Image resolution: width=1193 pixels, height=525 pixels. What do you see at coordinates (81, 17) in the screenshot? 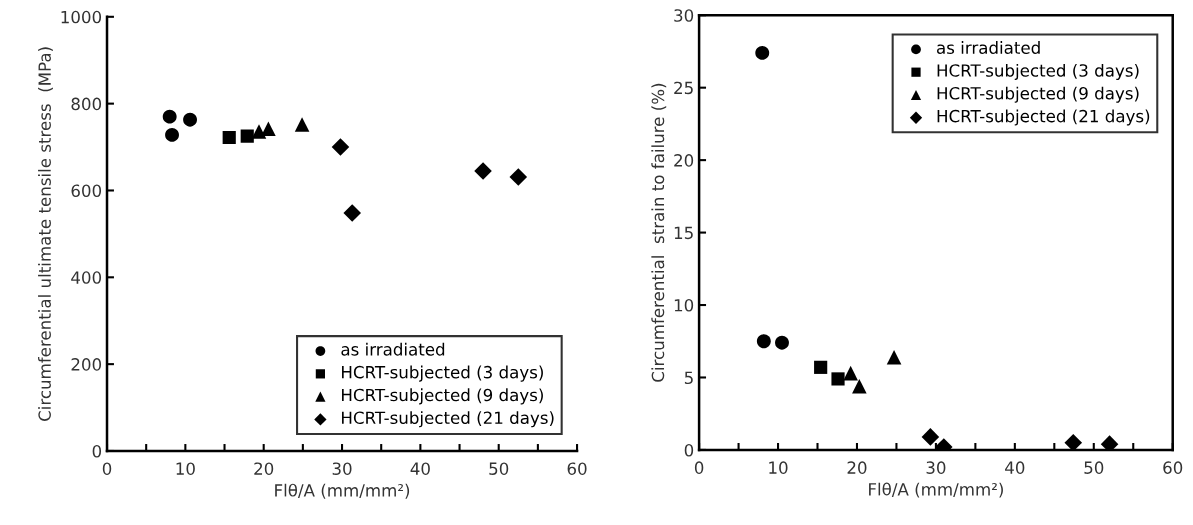
I see `y-tick-label: 1000` at bounding box center [81, 17].